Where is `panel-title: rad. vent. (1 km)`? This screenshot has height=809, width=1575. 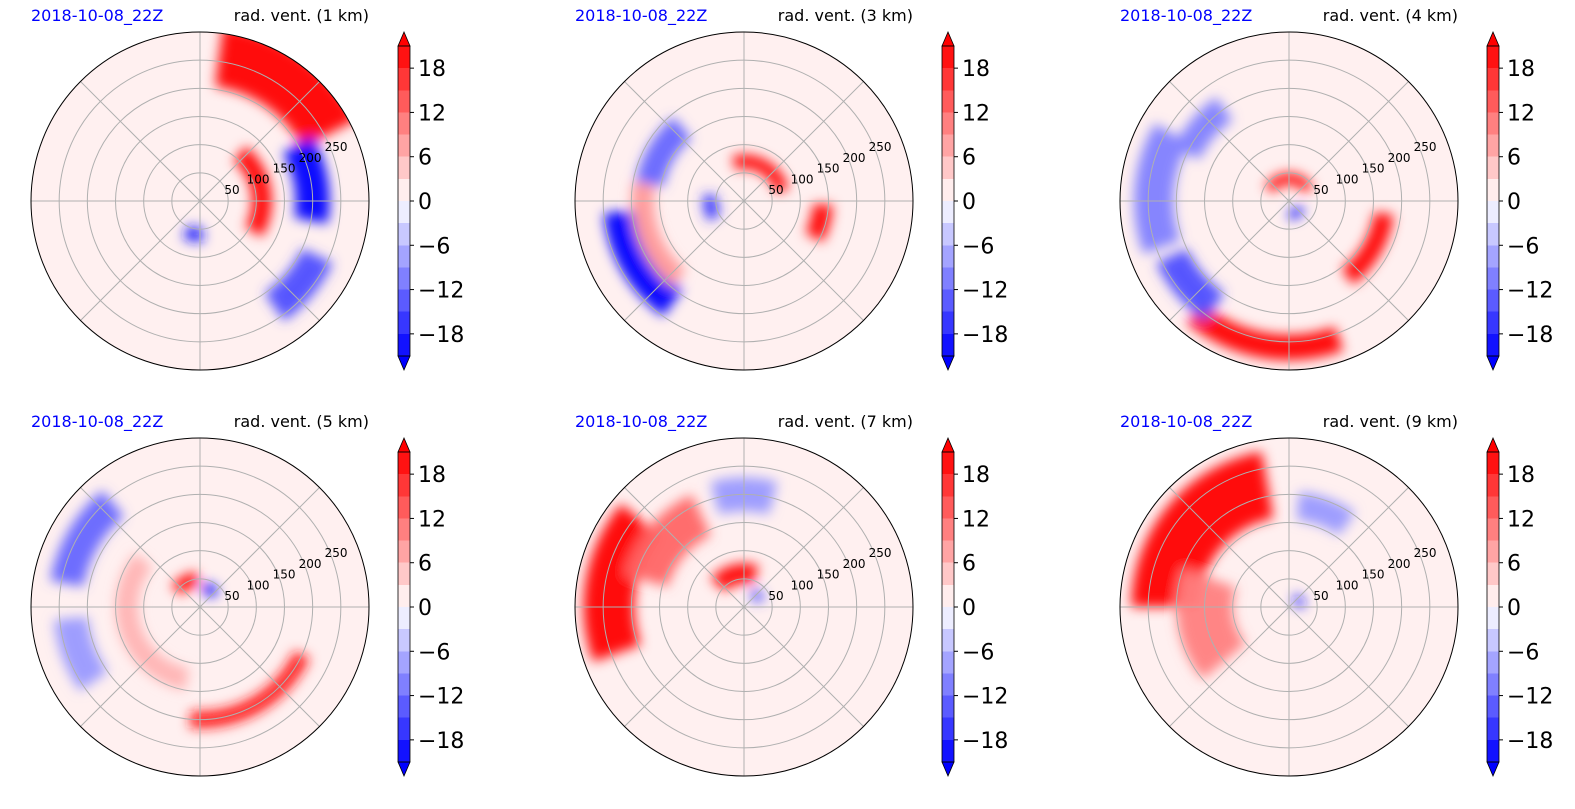 panel-title: rad. vent. (1 km) is located at coordinates (301, 15).